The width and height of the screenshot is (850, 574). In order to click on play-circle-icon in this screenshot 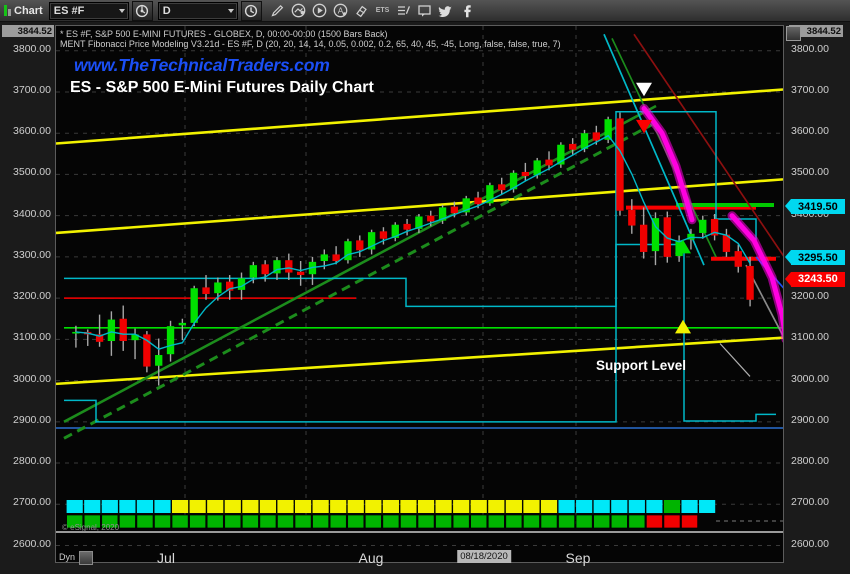, I will do `click(319, 10)`.